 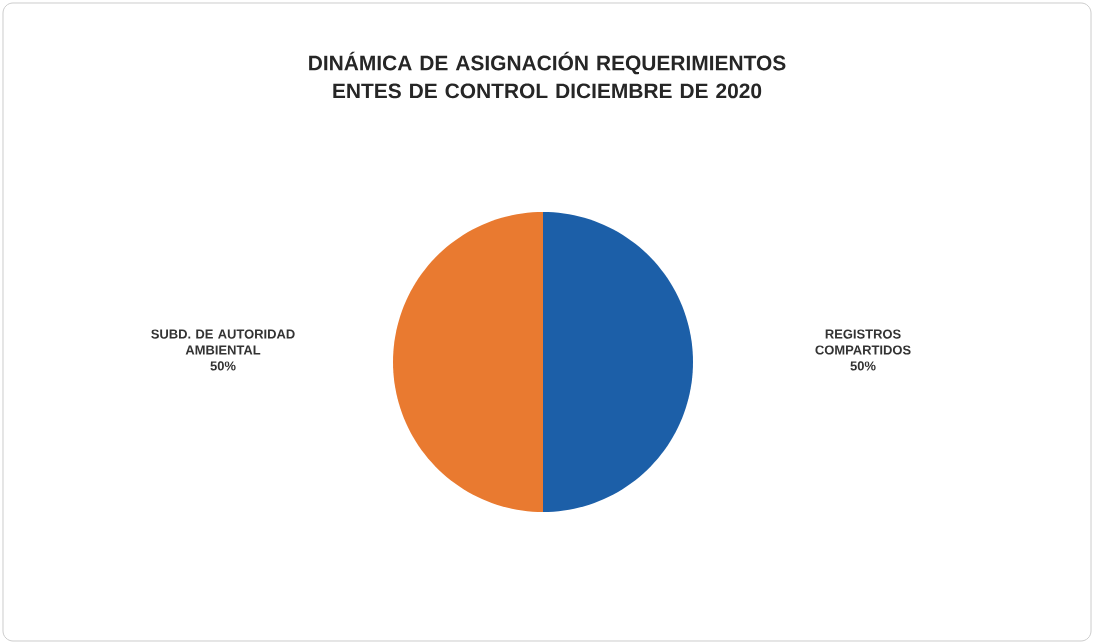 I want to click on slice-label: REGISTROS COMPARTIDOS, so click(x=863, y=342).